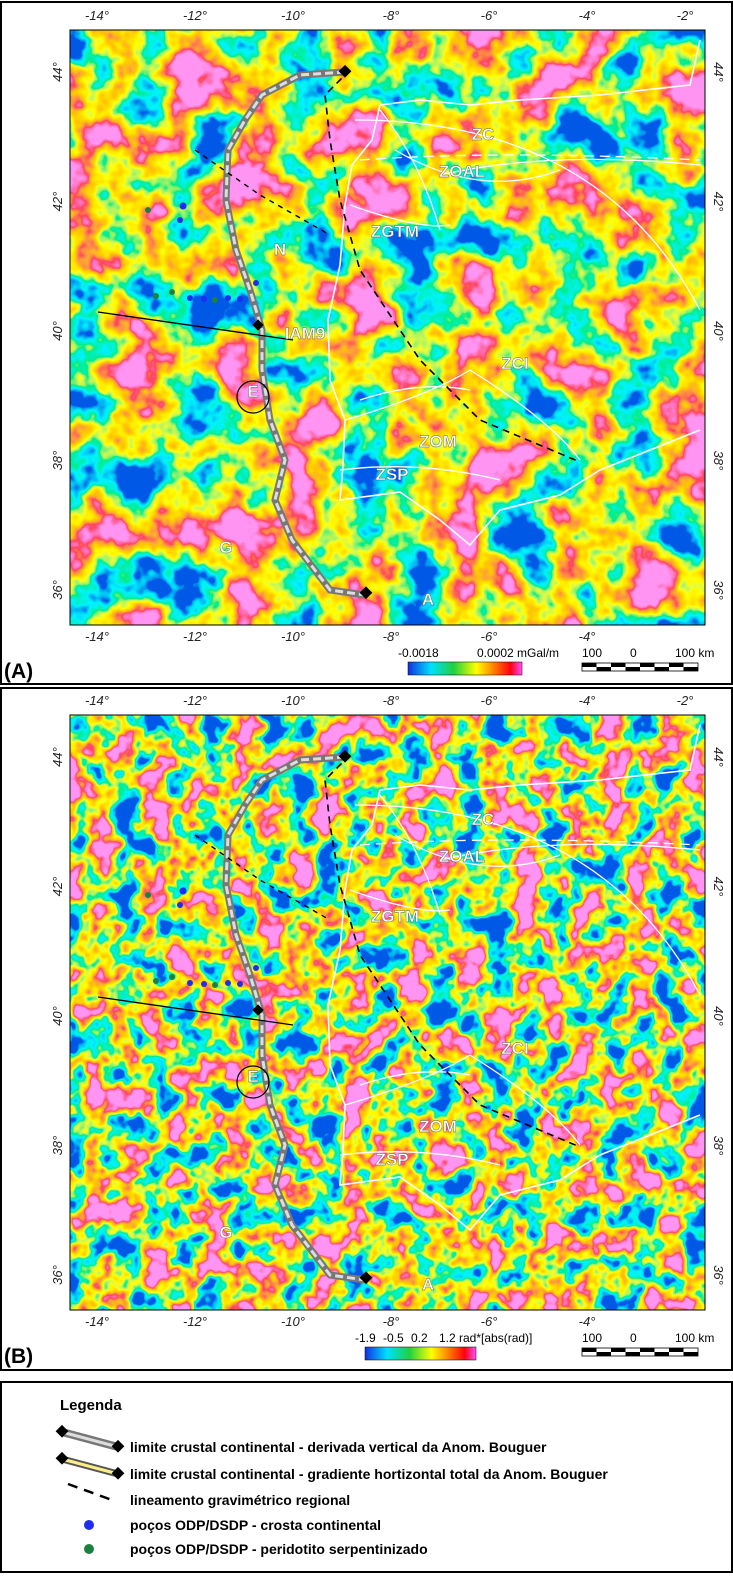  Describe the element at coordinates (419, 1338) in the screenshot. I see `colorbar-label: 0.2` at that location.